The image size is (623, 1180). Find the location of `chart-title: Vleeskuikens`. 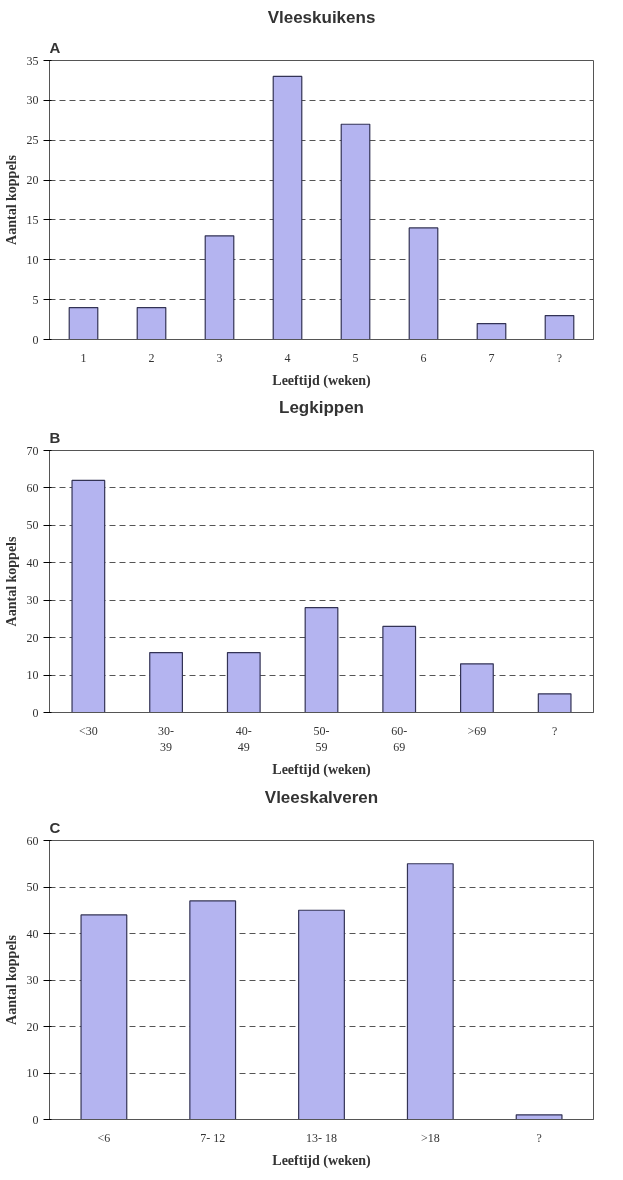

chart-title: Vleeskuikens is located at coordinates (321, 17).